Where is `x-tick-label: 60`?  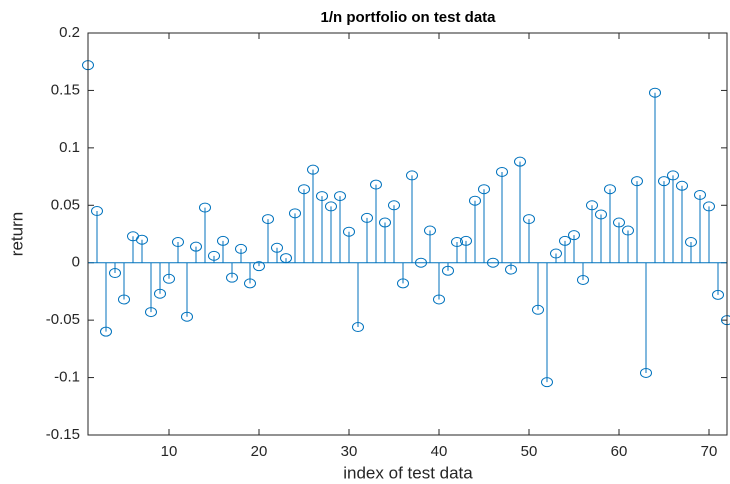 x-tick-label: 60 is located at coordinates (619, 451).